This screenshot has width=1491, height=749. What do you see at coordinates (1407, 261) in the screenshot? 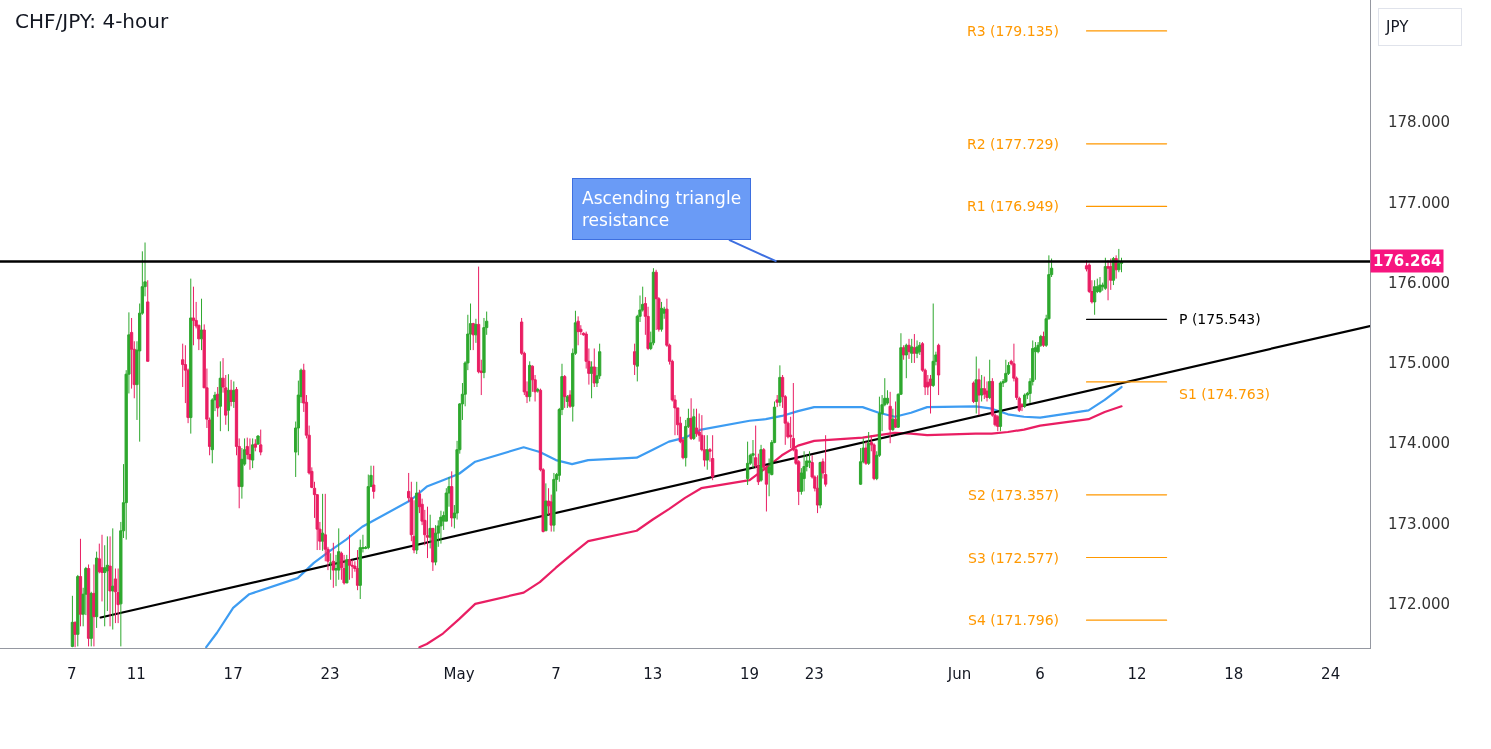
I see `ref-line-label: 176.264` at bounding box center [1407, 261].